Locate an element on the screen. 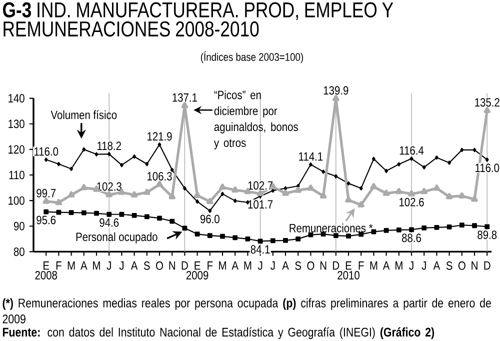 The image size is (500, 341). x-tick-label: E is located at coordinates (47, 265).